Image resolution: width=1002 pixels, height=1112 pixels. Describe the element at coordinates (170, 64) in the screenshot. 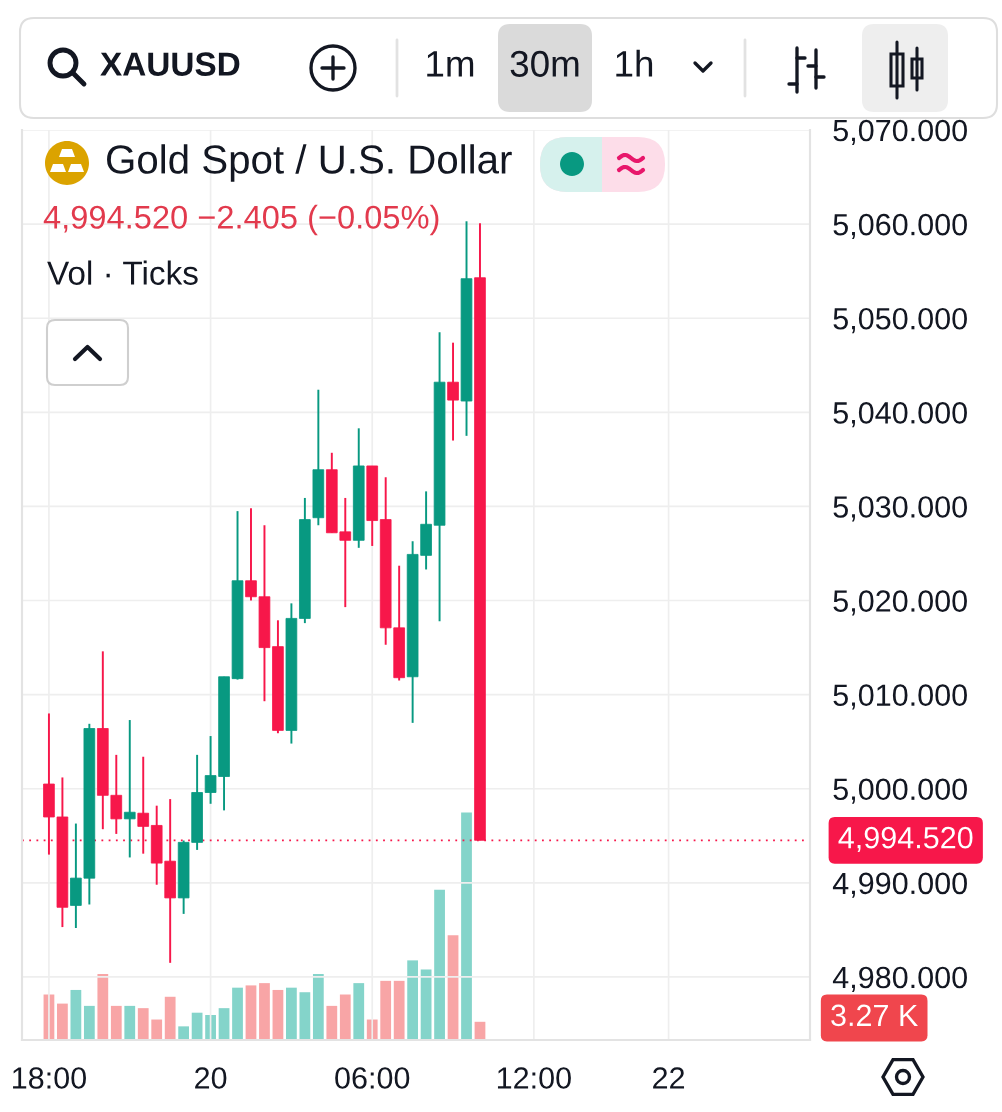

I see `text: XAUUSD` at that location.